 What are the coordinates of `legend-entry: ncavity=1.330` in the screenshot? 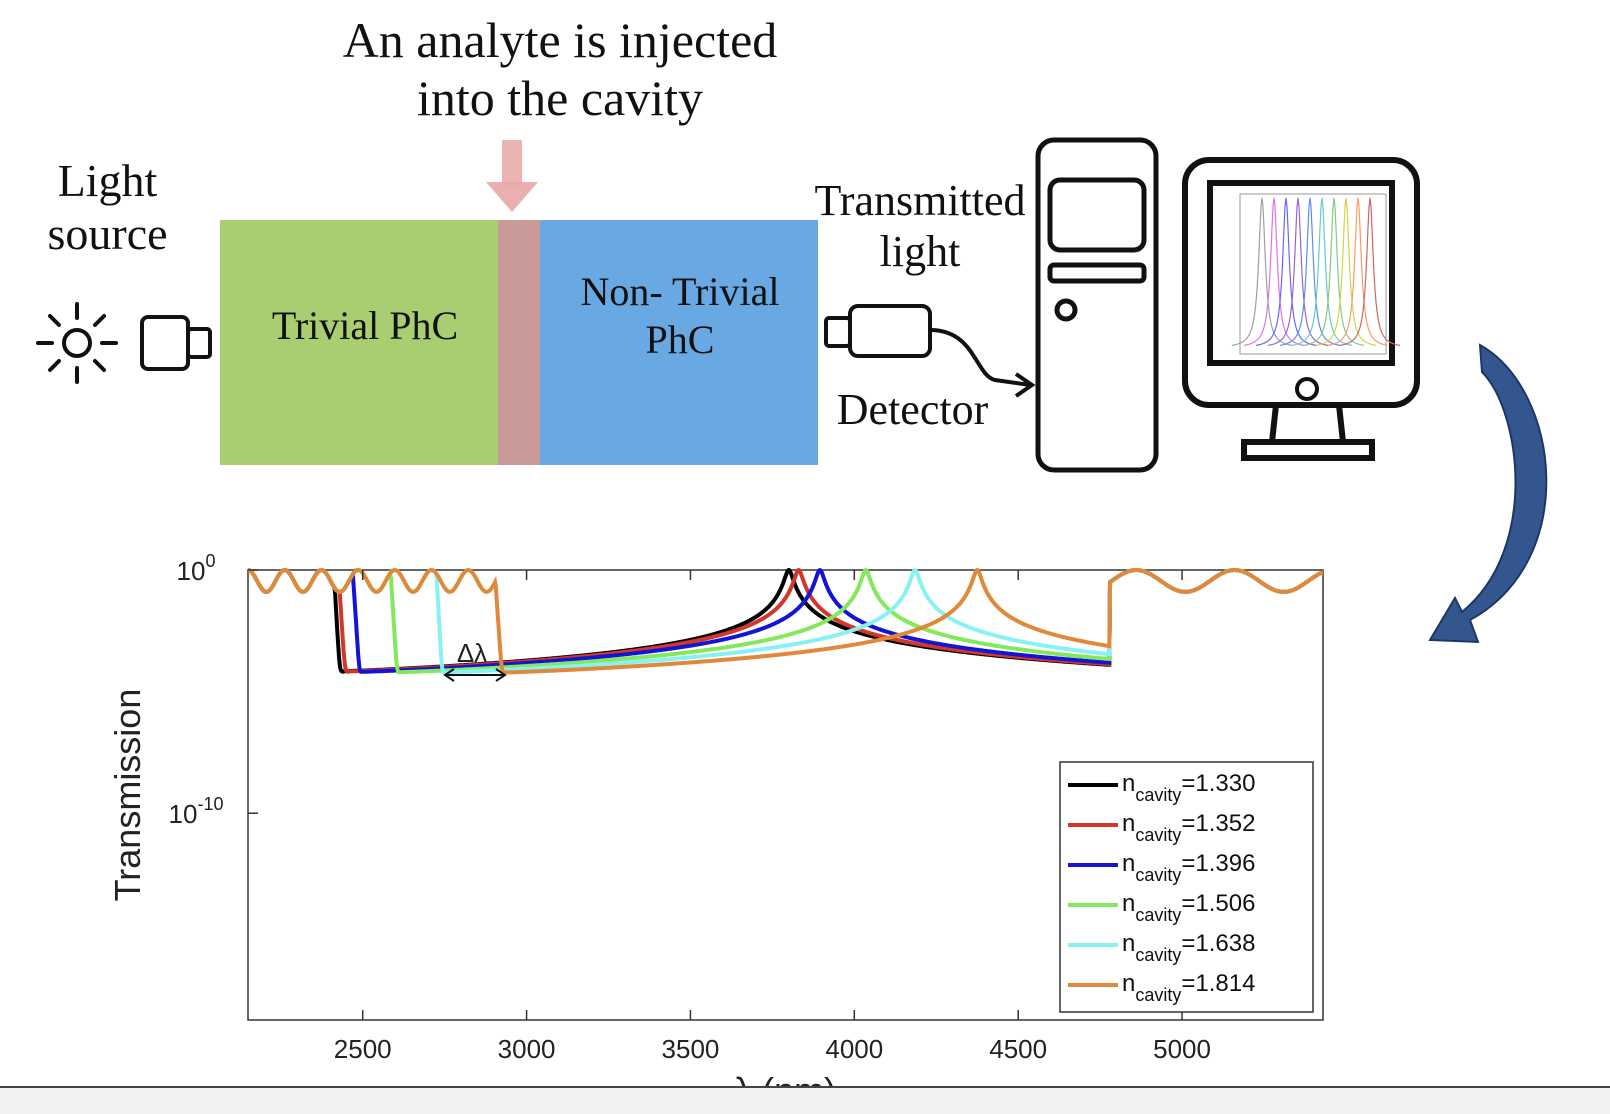 It's located at (1188, 787).